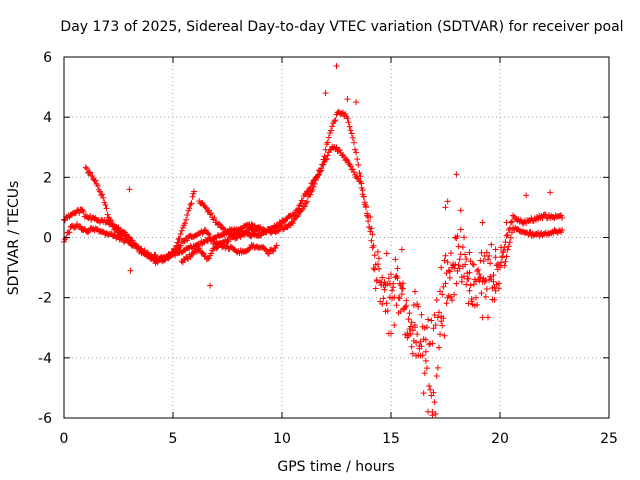 The height and width of the screenshot is (480, 640). I want to click on x-tick-label: 15, so click(391, 439).